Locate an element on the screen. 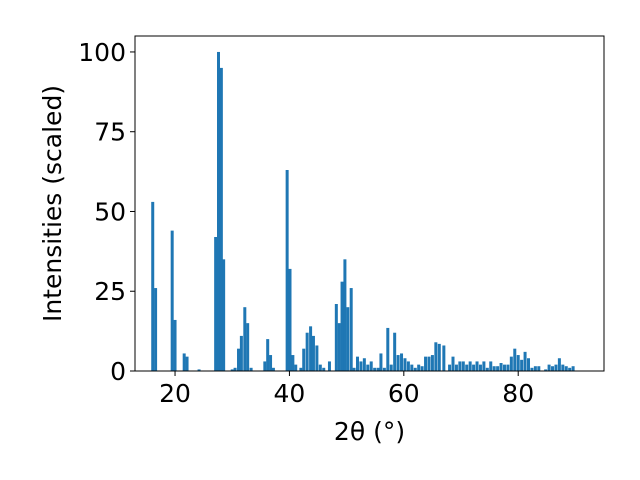 Image resolution: width=640 pixels, height=480 pixels. x-tick-label: 80 is located at coordinates (518, 393).